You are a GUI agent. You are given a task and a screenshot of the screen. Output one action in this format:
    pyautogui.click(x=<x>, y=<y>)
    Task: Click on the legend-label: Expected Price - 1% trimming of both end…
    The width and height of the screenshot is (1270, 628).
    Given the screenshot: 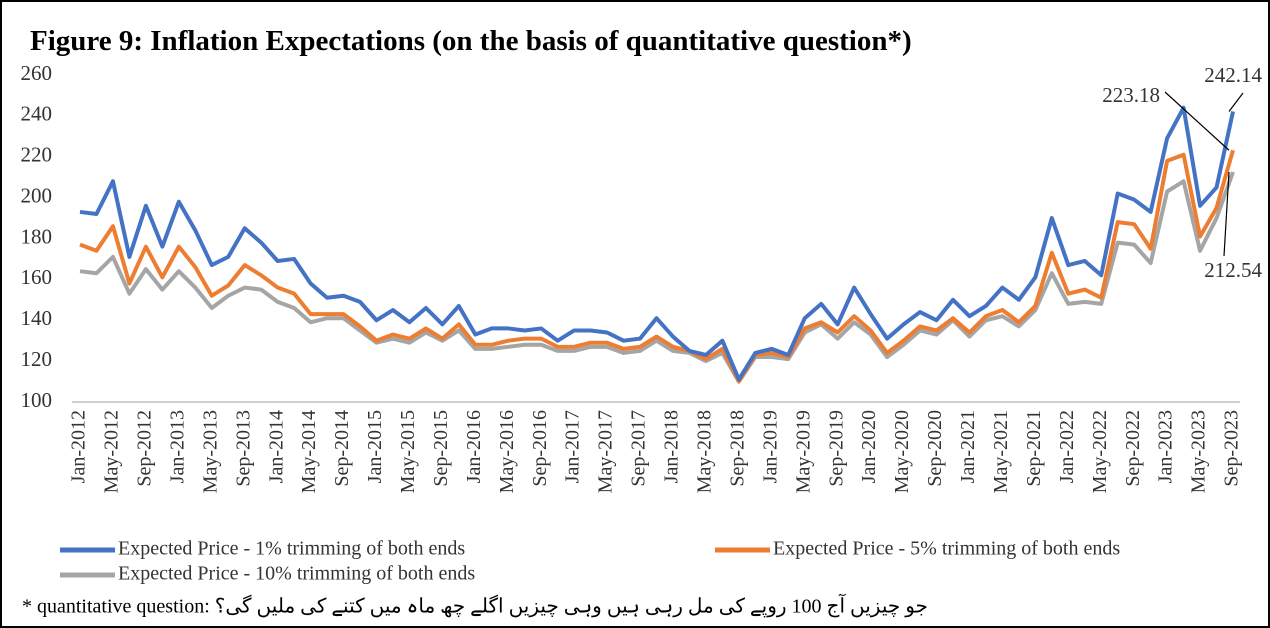 What is the action you would take?
    pyautogui.click(x=291, y=549)
    